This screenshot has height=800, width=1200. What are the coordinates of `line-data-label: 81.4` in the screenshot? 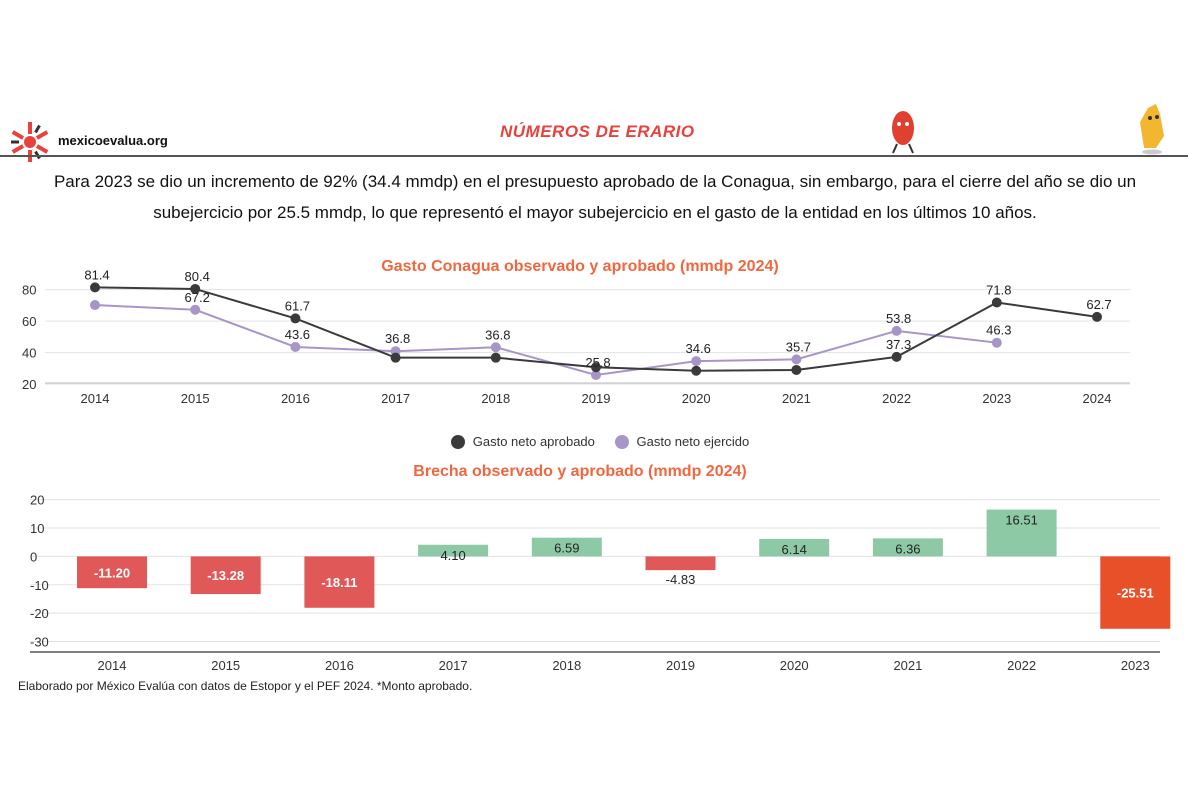 It's located at (96, 274).